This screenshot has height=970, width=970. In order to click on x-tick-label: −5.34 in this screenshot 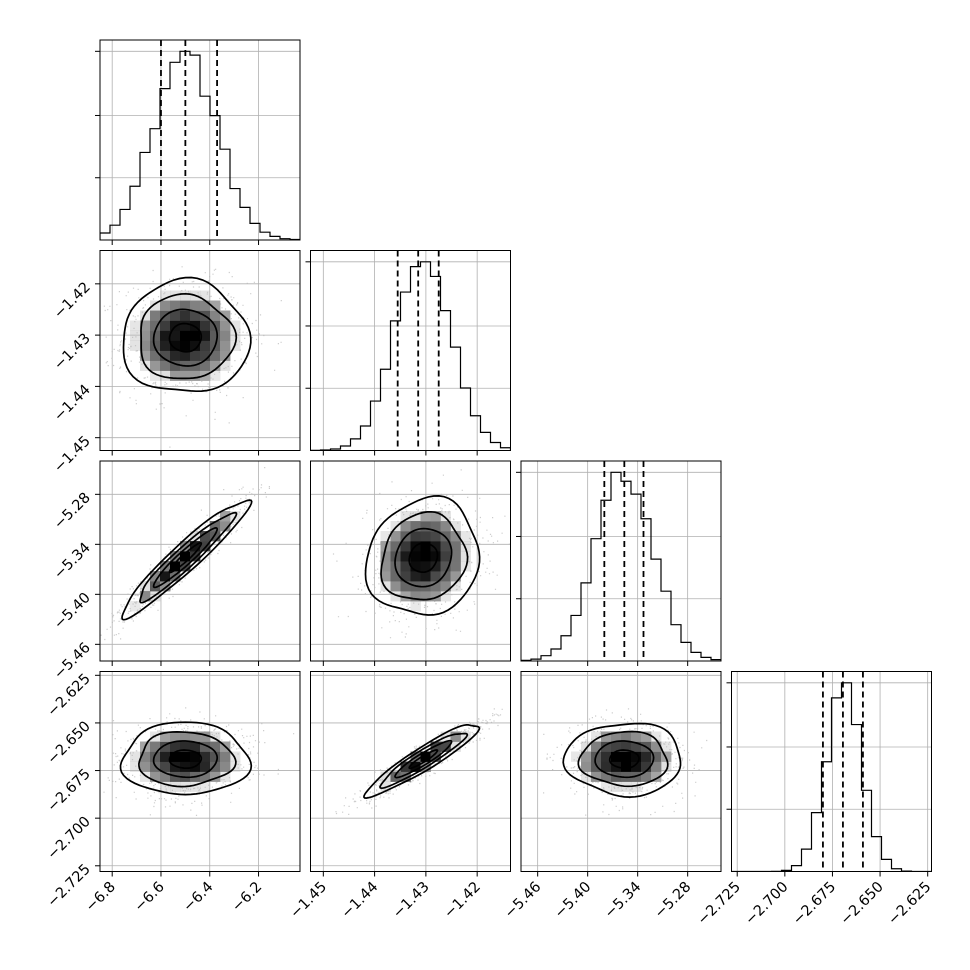, I will do `click(623, 900)`.